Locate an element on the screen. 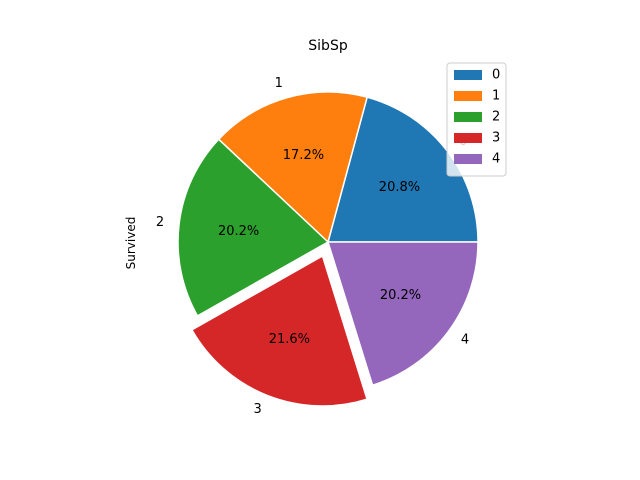 The width and height of the screenshot is (640, 480). legend-label-2: 2 is located at coordinates (496, 117).